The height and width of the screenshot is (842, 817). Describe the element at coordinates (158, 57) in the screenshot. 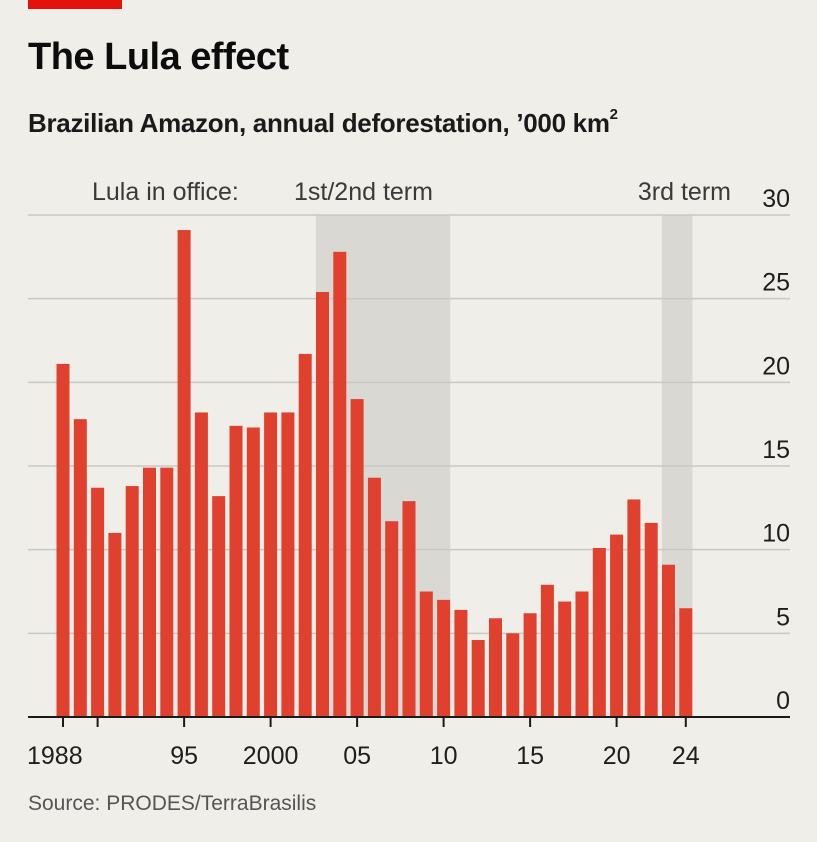

I see `chart-title: The Lula effect` at that location.